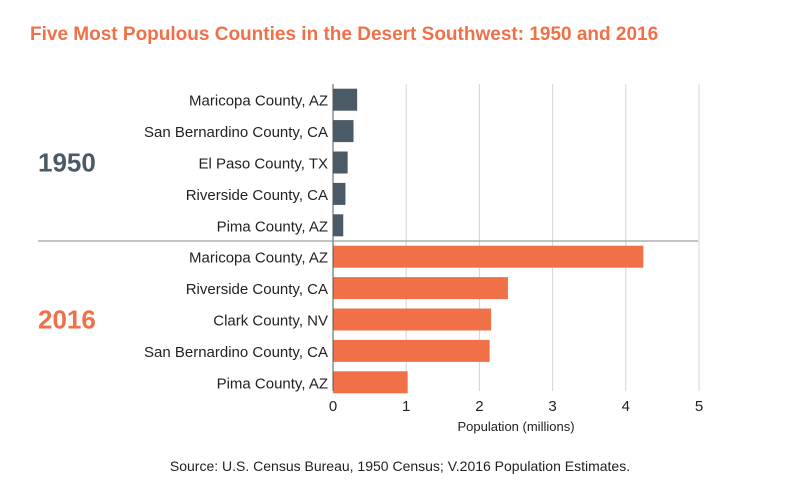  I want to click on x-axis-label: Population (millions), so click(515, 426).